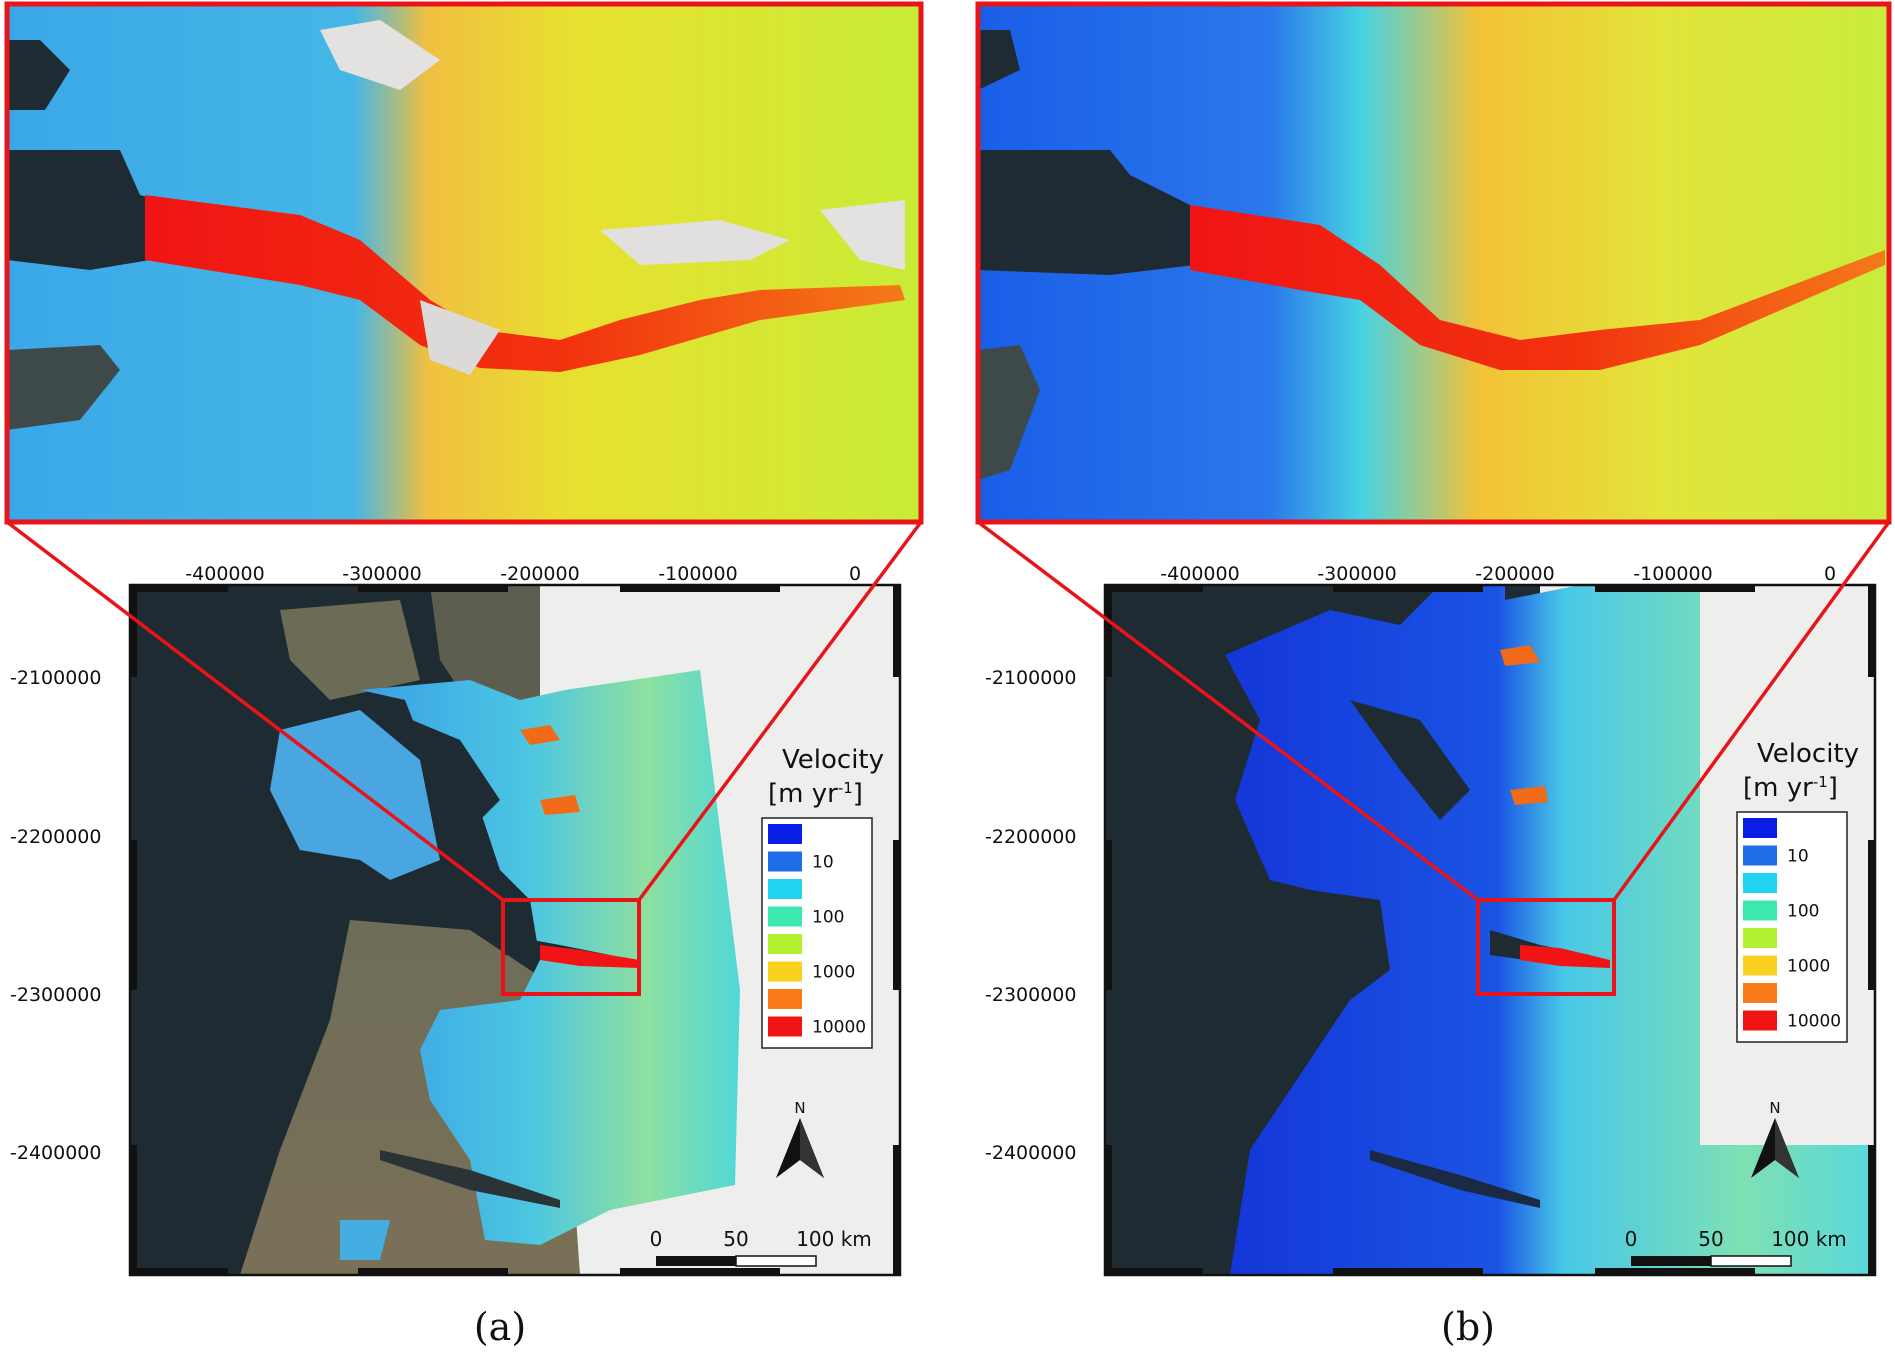 The width and height of the screenshot is (1895, 1352). Describe the element at coordinates (55, 995) in the screenshot. I see `y-tick-a-2: -2300000` at that location.